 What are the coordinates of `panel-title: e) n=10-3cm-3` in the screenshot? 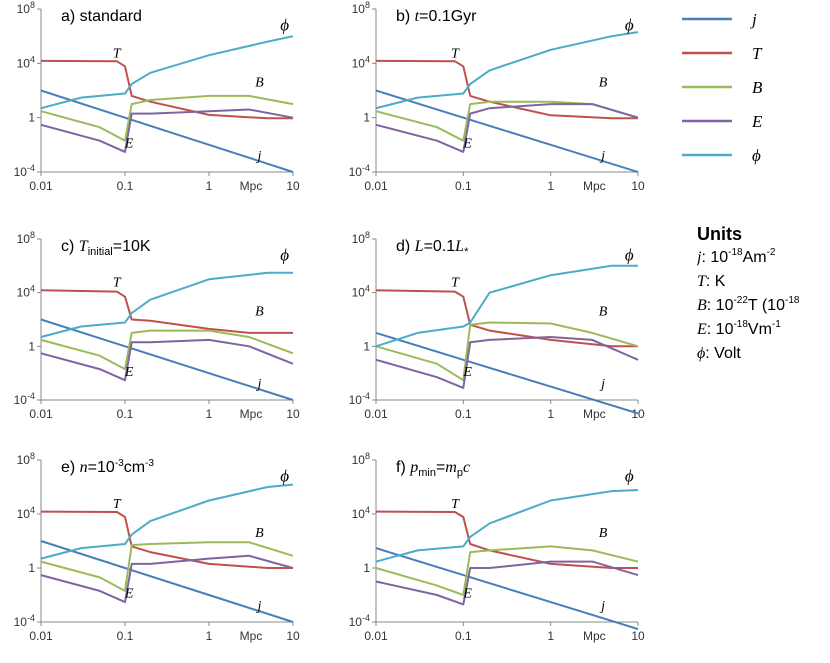 It's located at (107, 467).